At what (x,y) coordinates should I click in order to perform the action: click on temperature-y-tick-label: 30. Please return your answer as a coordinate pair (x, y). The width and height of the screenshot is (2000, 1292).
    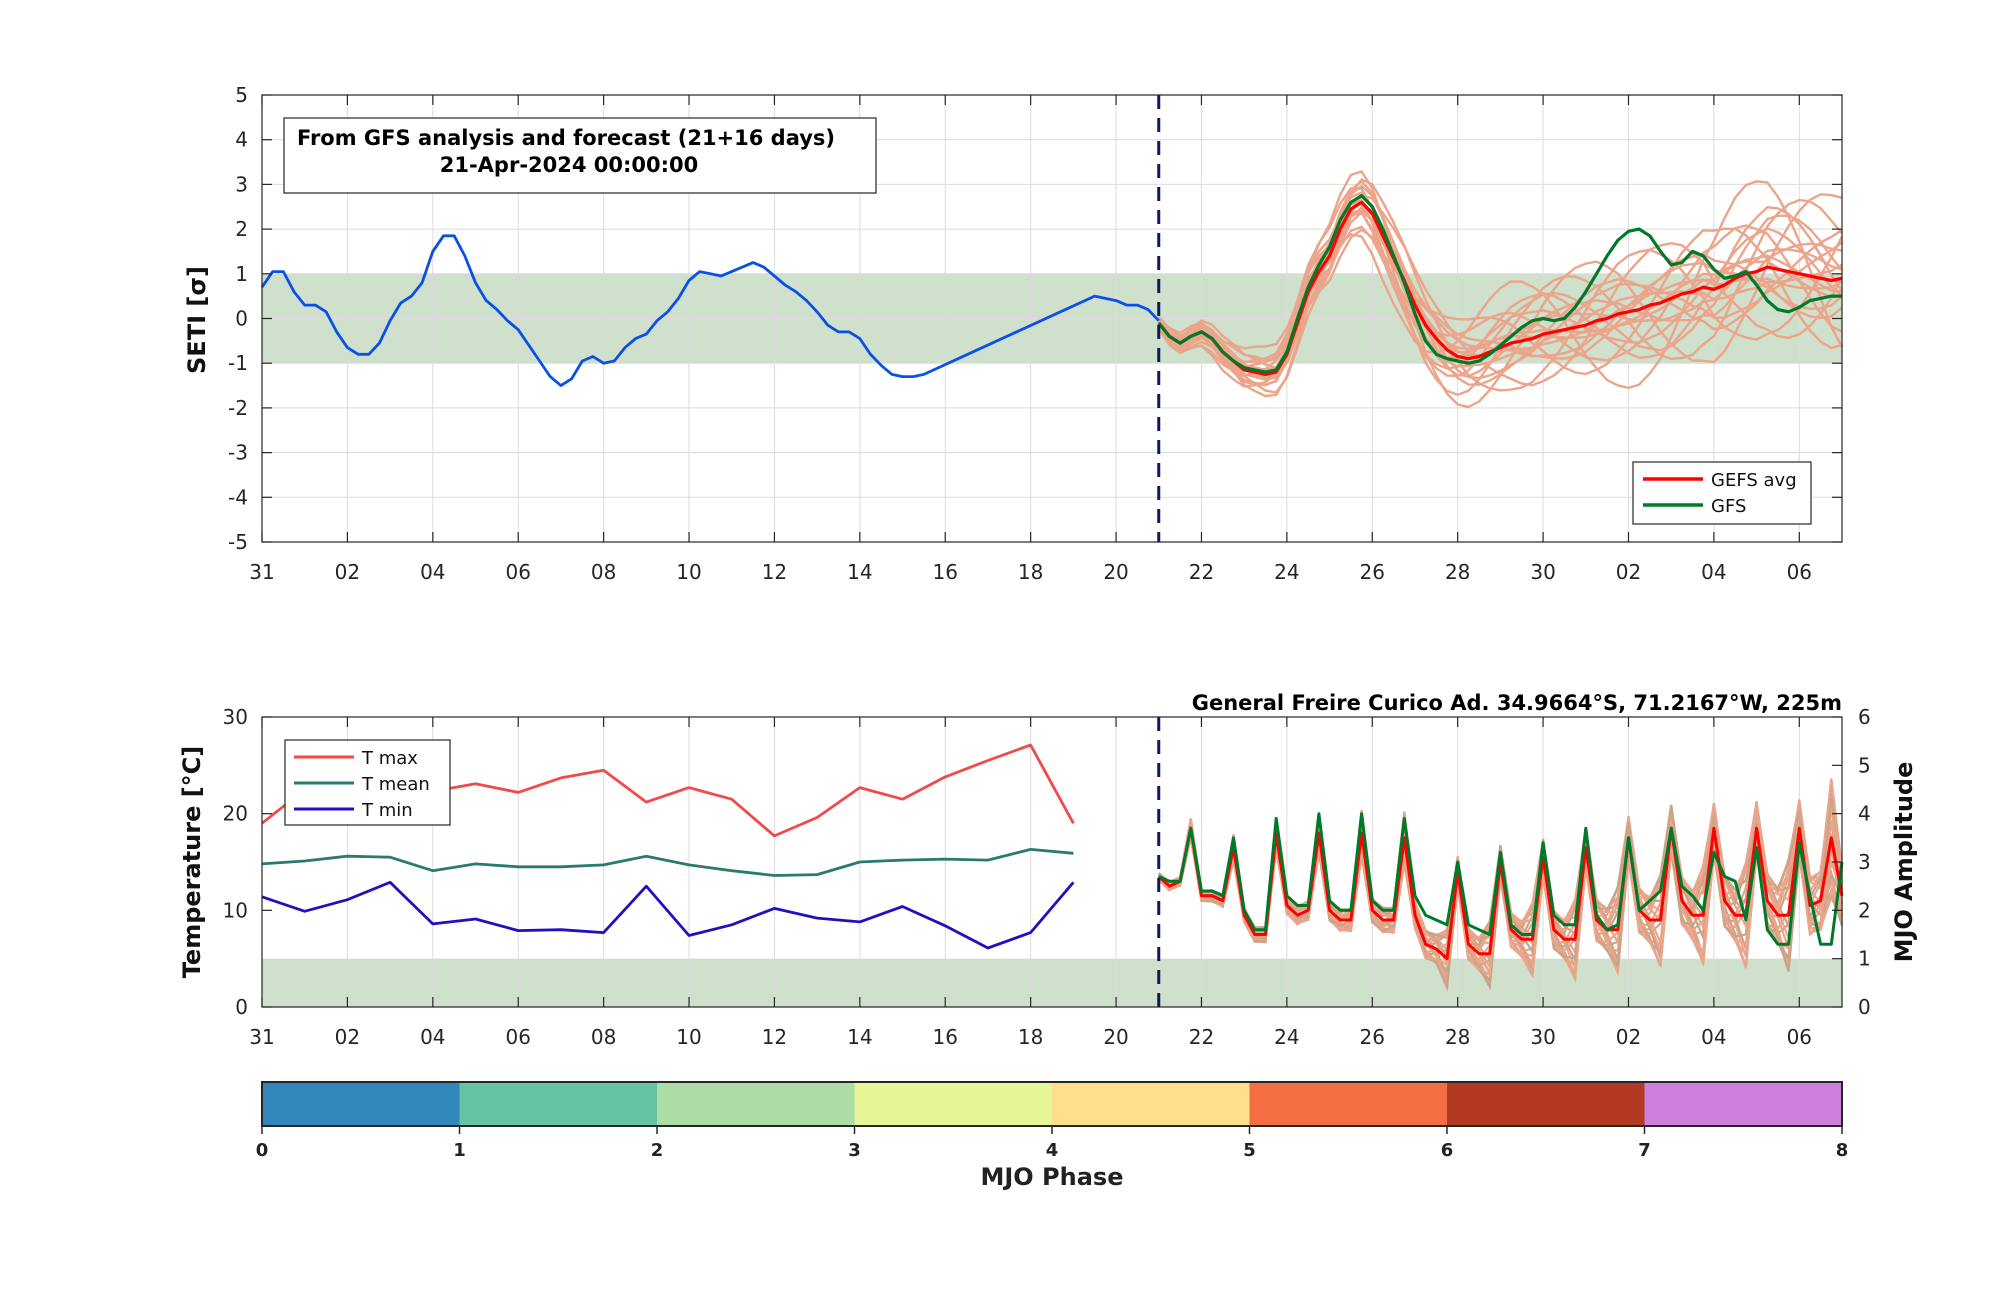
    Looking at the image, I should click on (235, 717).